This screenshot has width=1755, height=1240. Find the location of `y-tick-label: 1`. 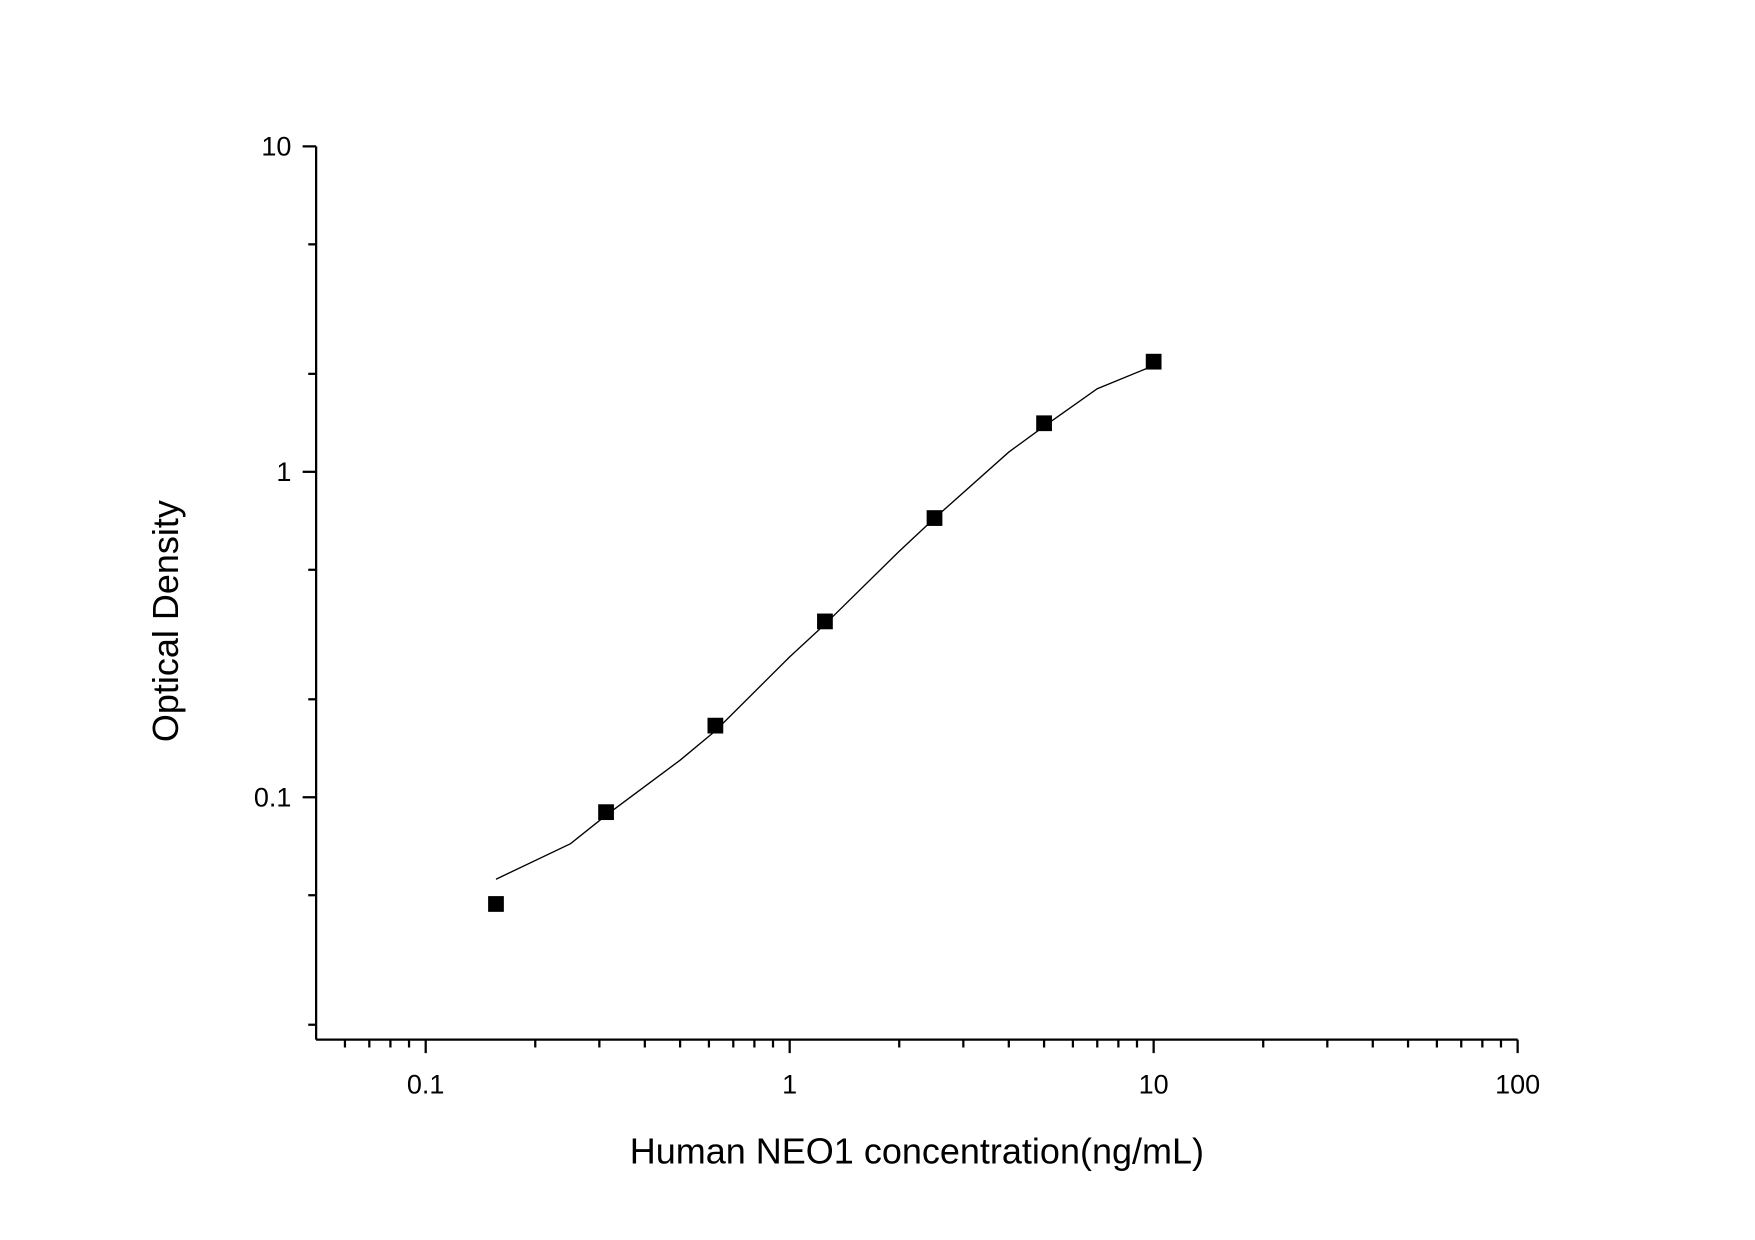

y-tick-label: 1 is located at coordinates (283, 472).